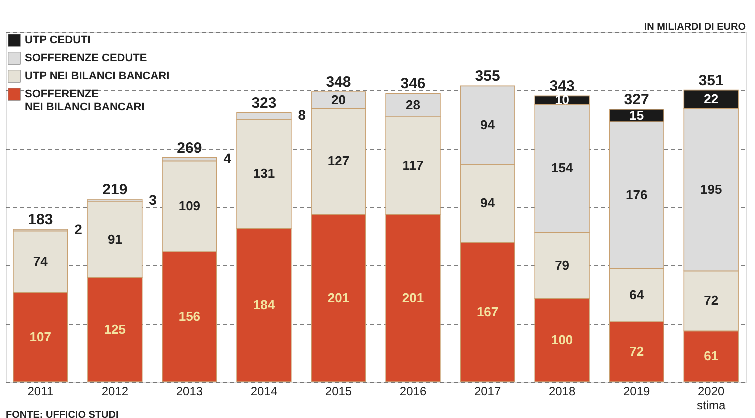 The height and width of the screenshot is (418, 755). Describe the element at coordinates (637, 115) in the screenshot. I see `data-label: 15` at that location.